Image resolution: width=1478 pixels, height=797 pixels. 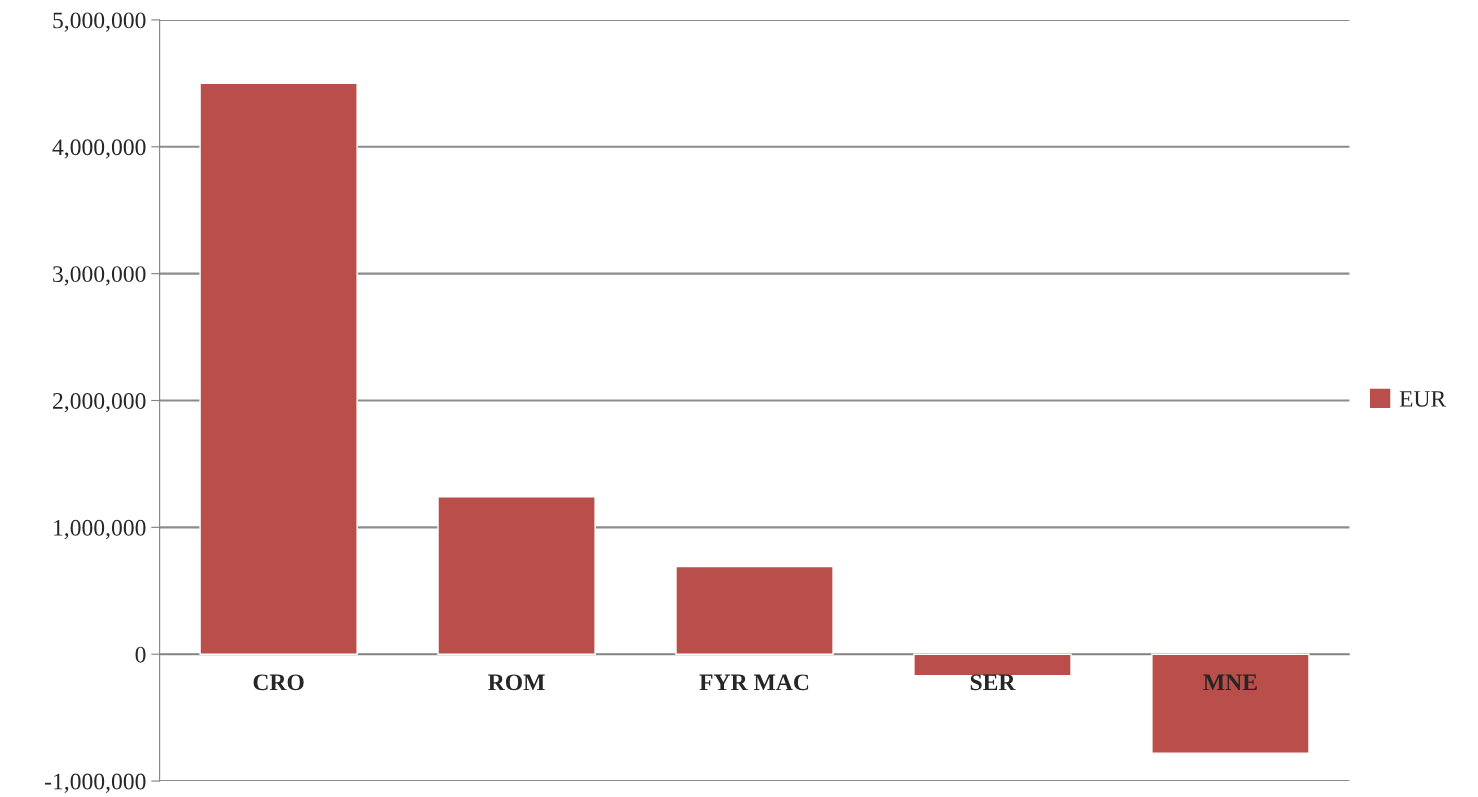 I want to click on y-tick-label: 4,000,000, so click(x=99, y=149).